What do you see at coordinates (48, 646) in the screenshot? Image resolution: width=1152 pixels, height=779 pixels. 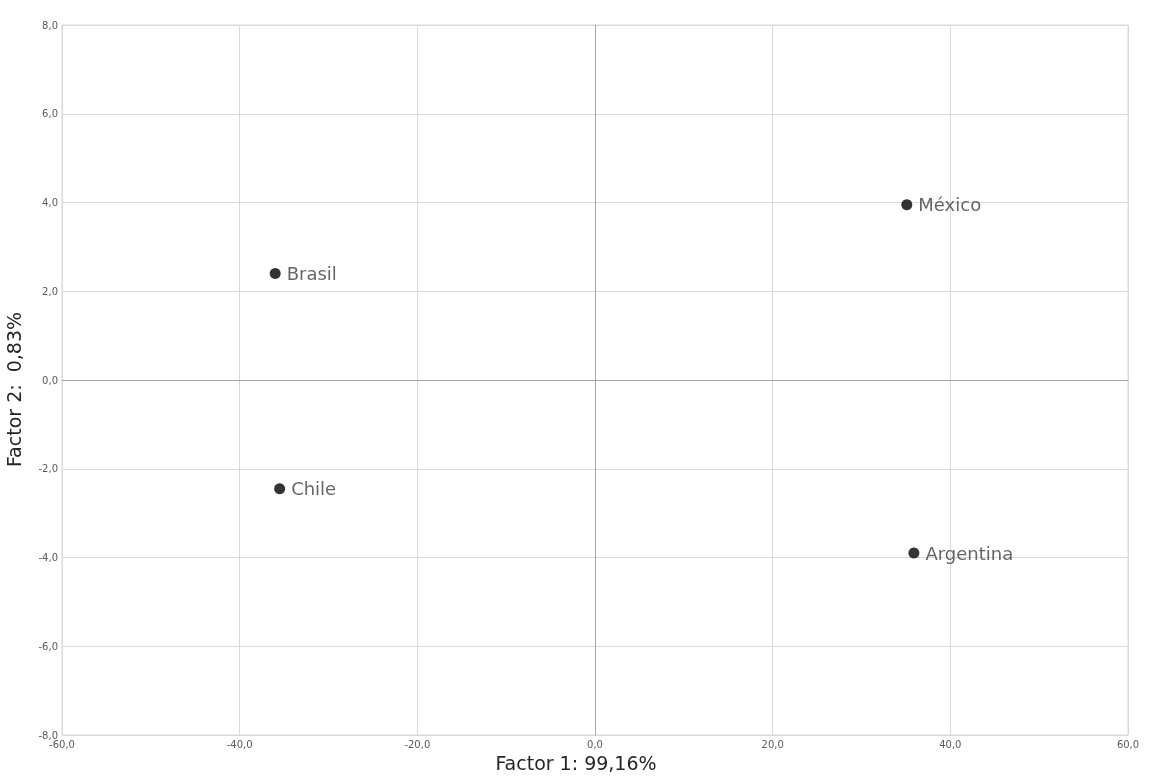 I see `y-tick-label: -6,0` at bounding box center [48, 646].